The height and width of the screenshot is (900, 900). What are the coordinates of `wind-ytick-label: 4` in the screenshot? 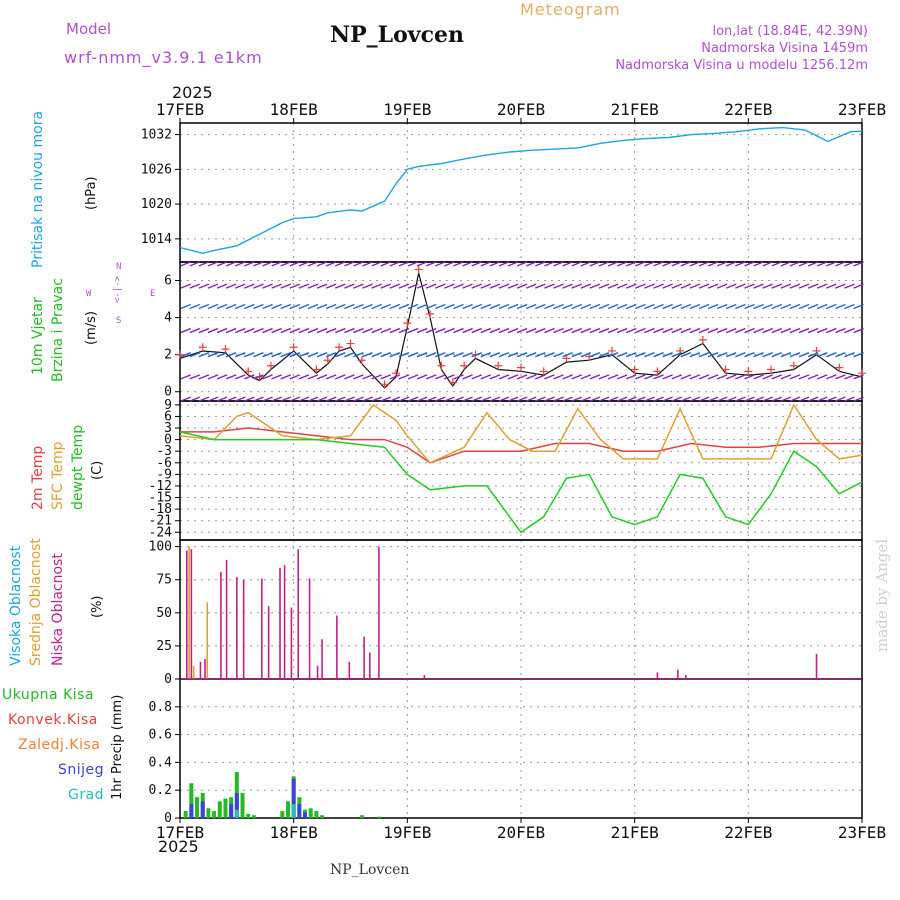 It's located at (168, 318).